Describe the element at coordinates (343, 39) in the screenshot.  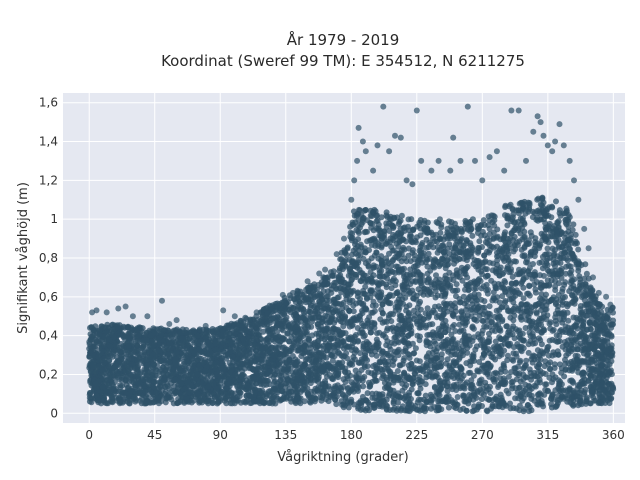
I see `chart-title-line-1: År 1979 - 2019` at that location.